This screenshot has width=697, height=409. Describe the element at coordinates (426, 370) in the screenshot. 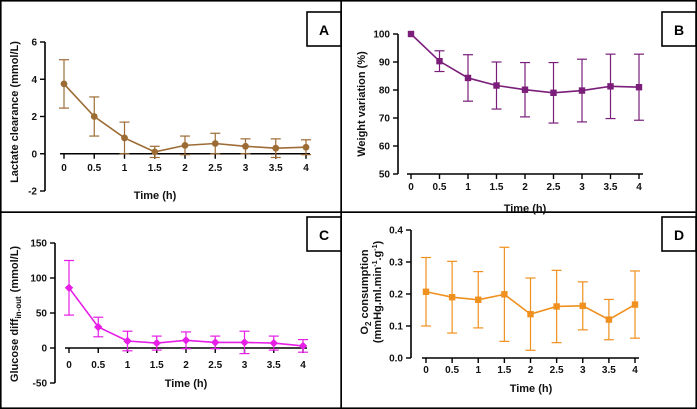

I see `panel-d-x-tick-label: 0` at that location.